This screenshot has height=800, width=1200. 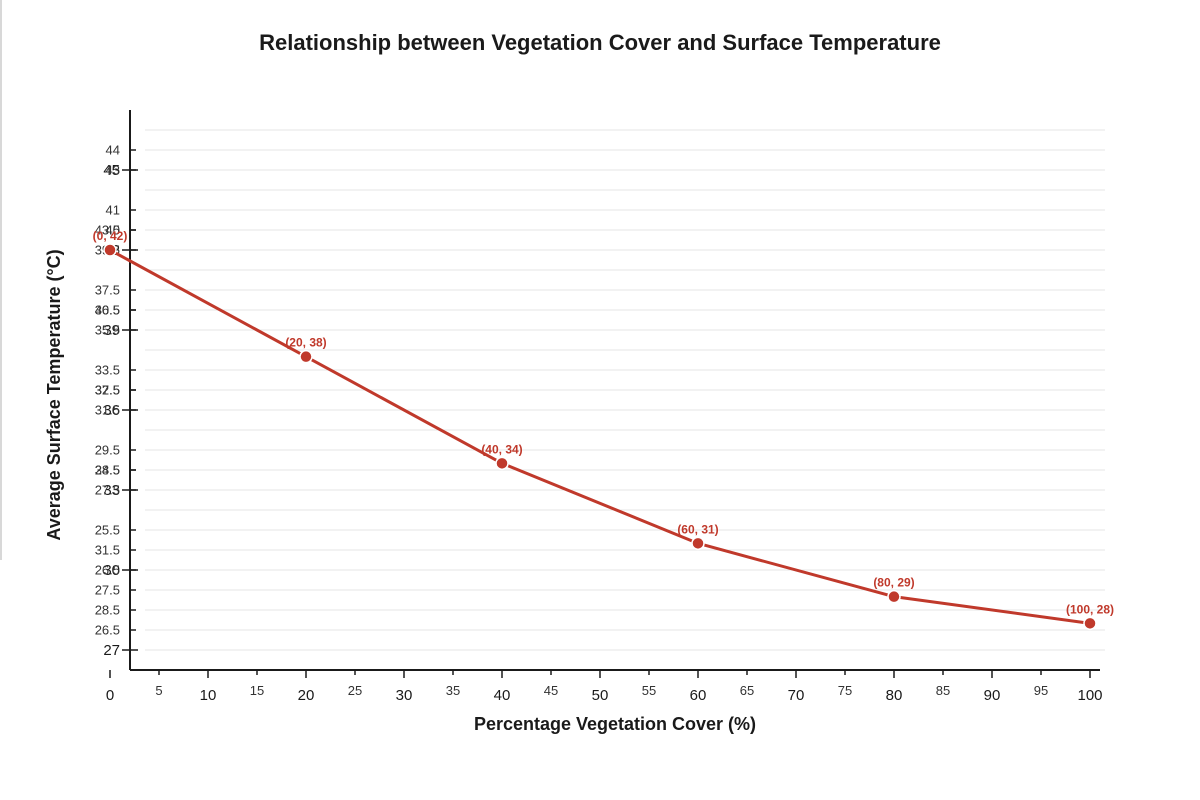 What do you see at coordinates (502, 695) in the screenshot?
I see `x-tick-label: 40` at bounding box center [502, 695].